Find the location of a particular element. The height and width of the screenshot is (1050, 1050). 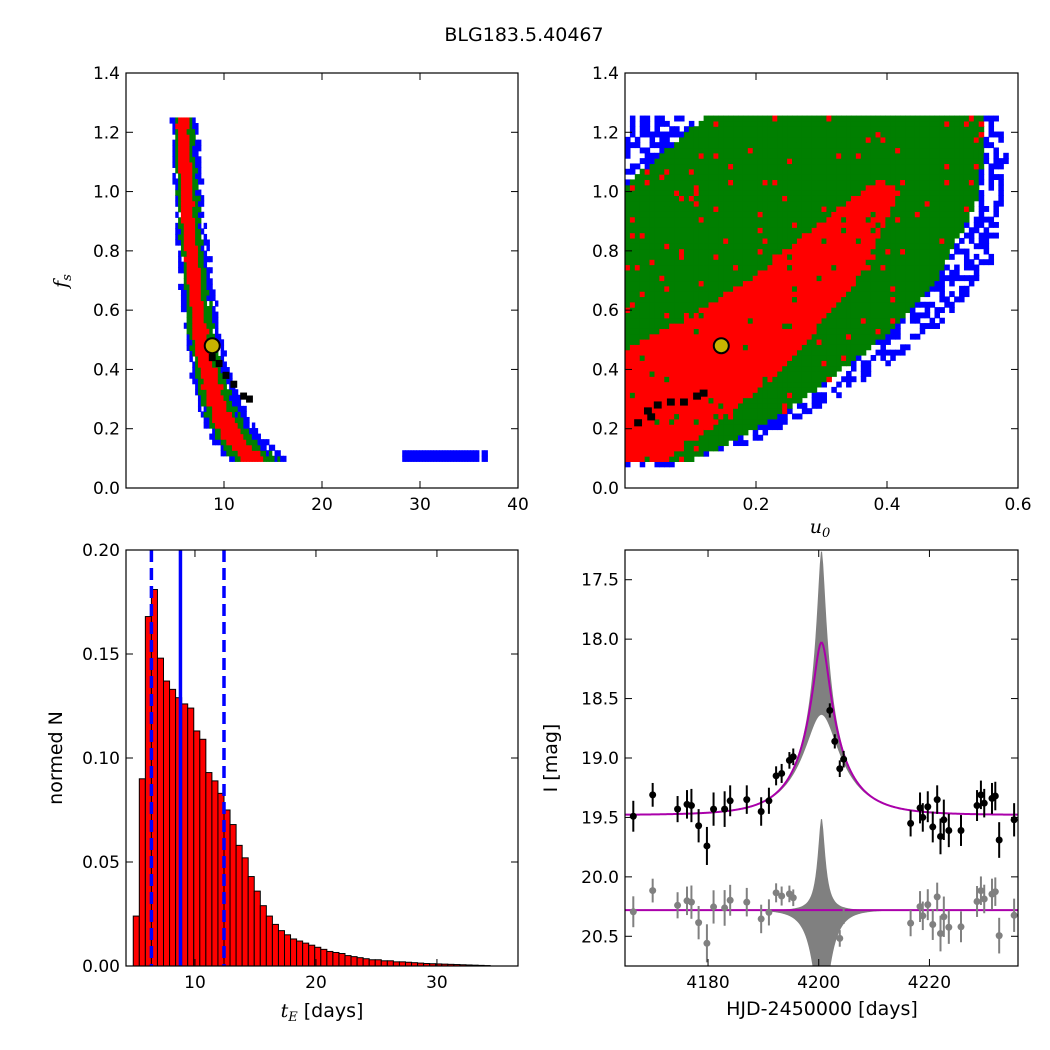

y-tick-label: 0.15 is located at coordinates (101, 655).